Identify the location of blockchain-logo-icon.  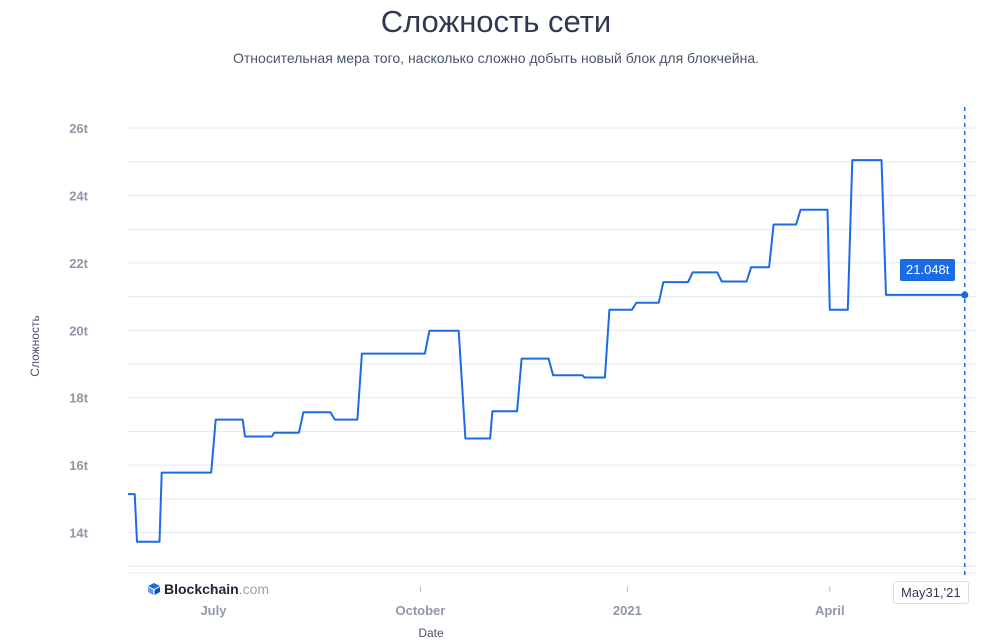
(154, 589).